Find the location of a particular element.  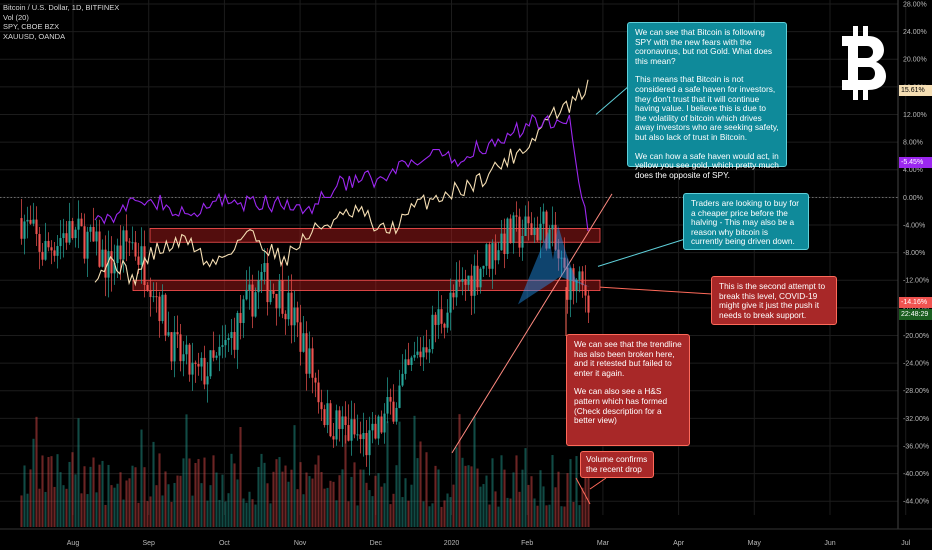

x-tick-label: Feb is located at coordinates (527, 543).